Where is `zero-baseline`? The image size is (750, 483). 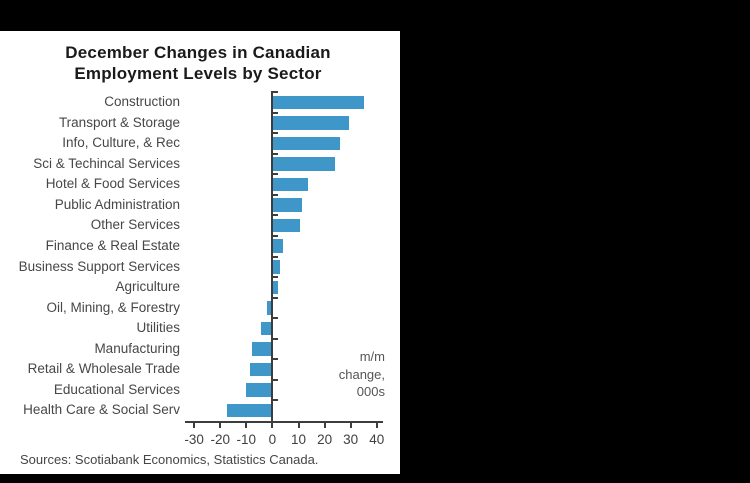
zero-baseline is located at coordinates (272, 257).